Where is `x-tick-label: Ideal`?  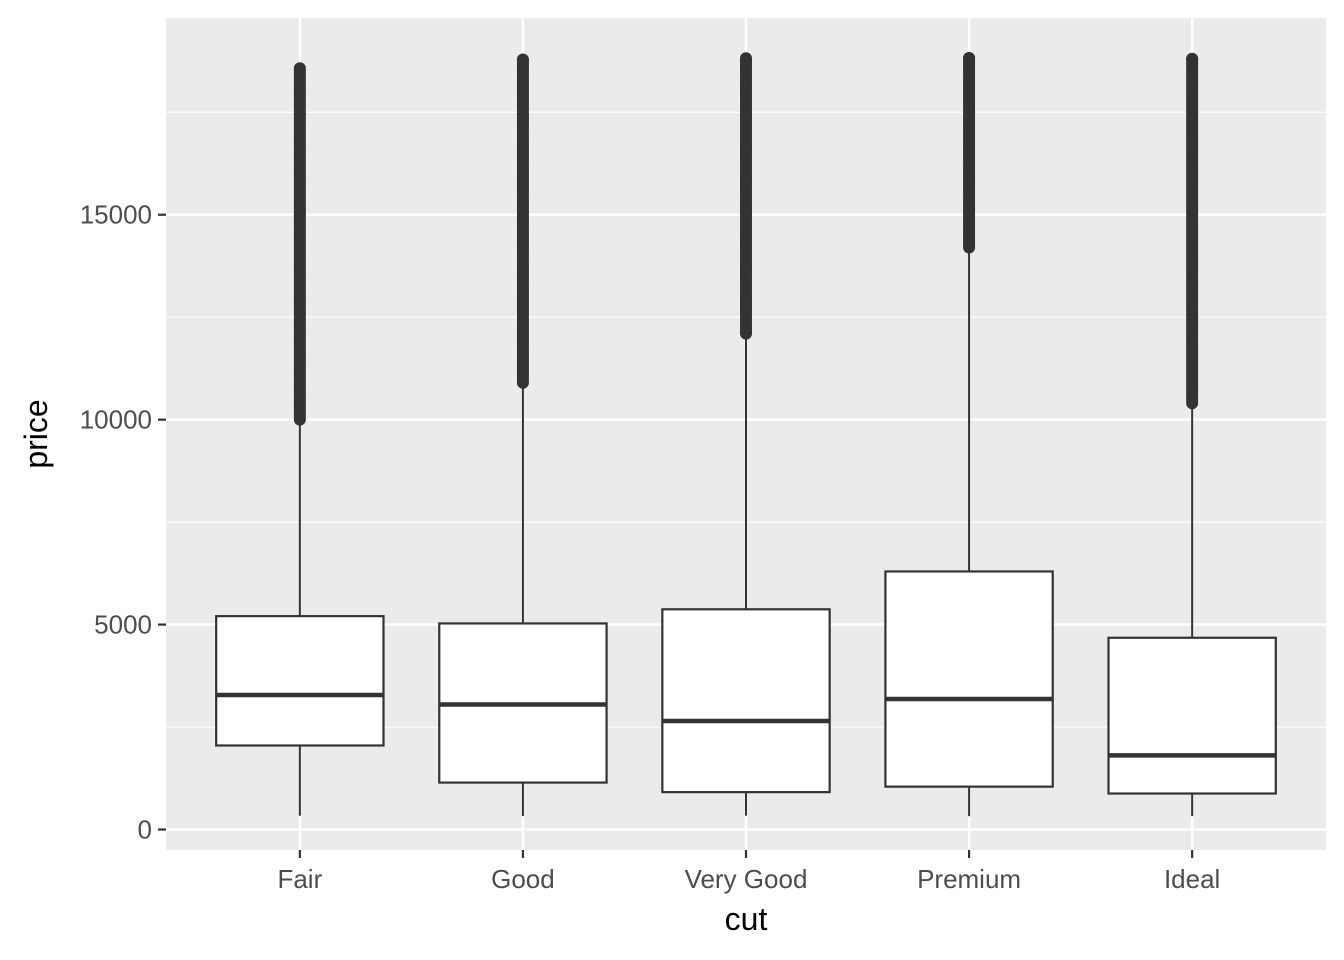 x-tick-label: Ideal is located at coordinates (1192, 879).